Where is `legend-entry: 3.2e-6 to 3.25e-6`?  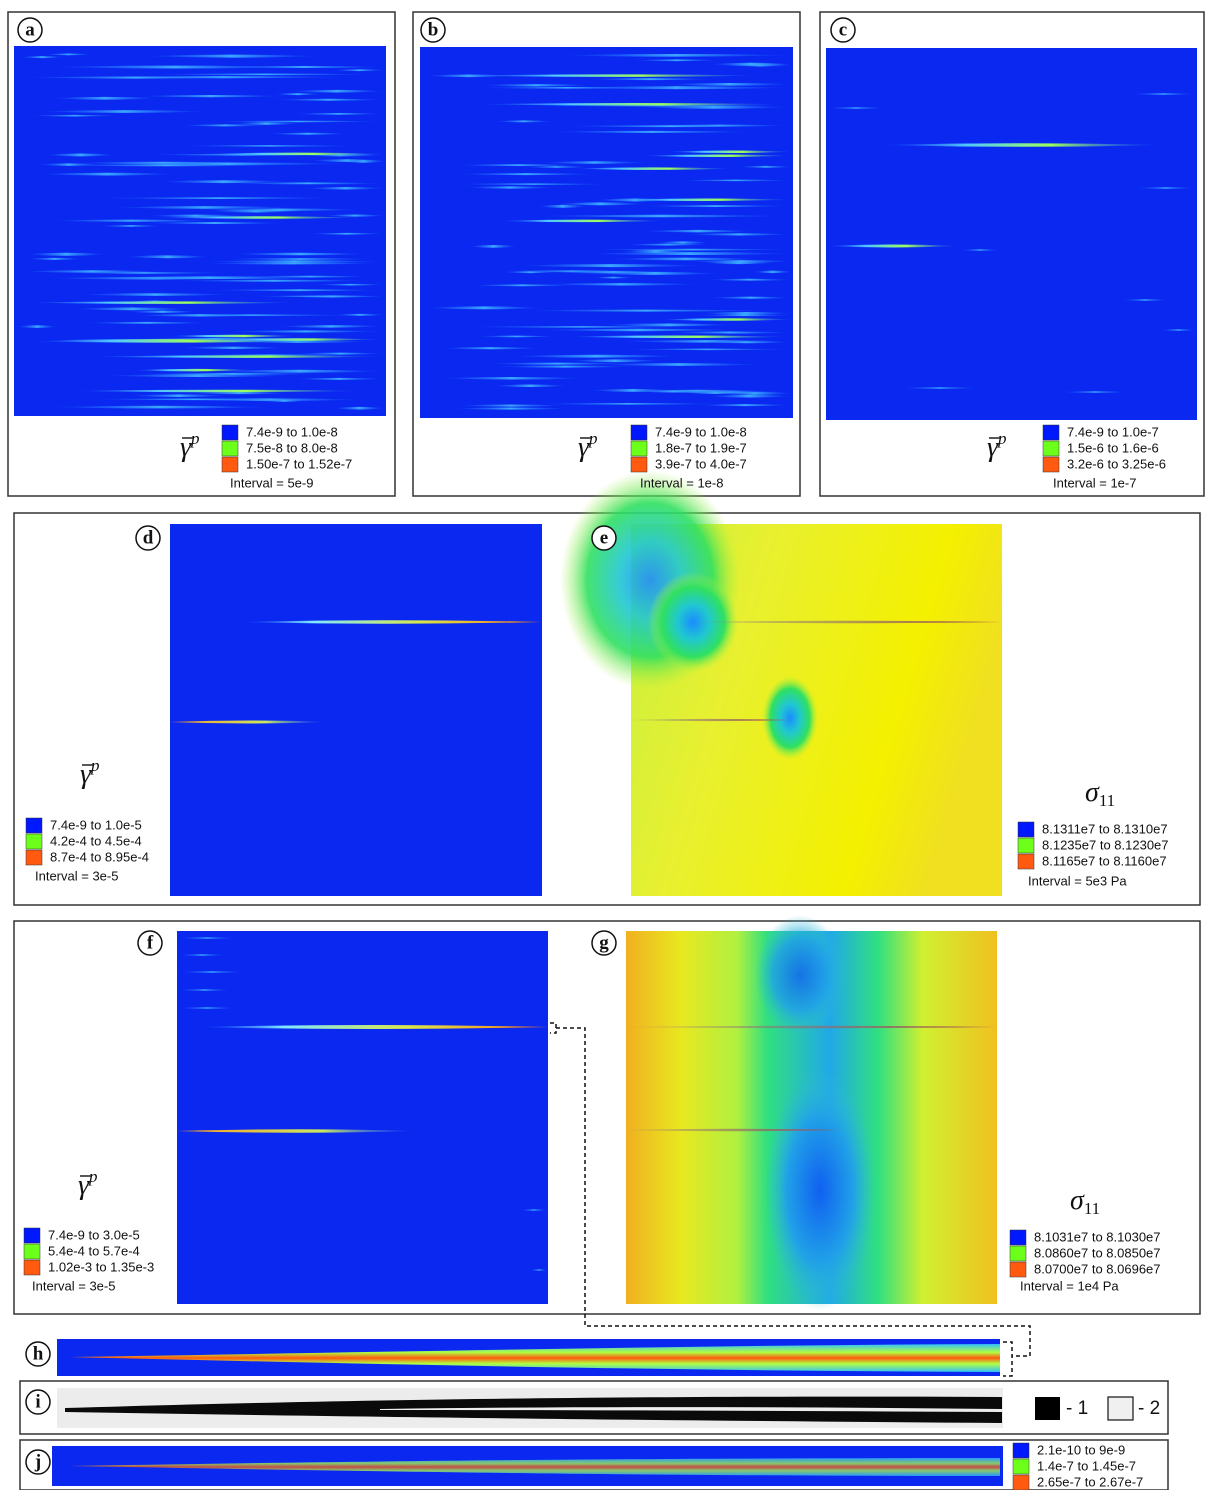 legend-entry: 3.2e-6 to 3.25e-6 is located at coordinates (1116, 463).